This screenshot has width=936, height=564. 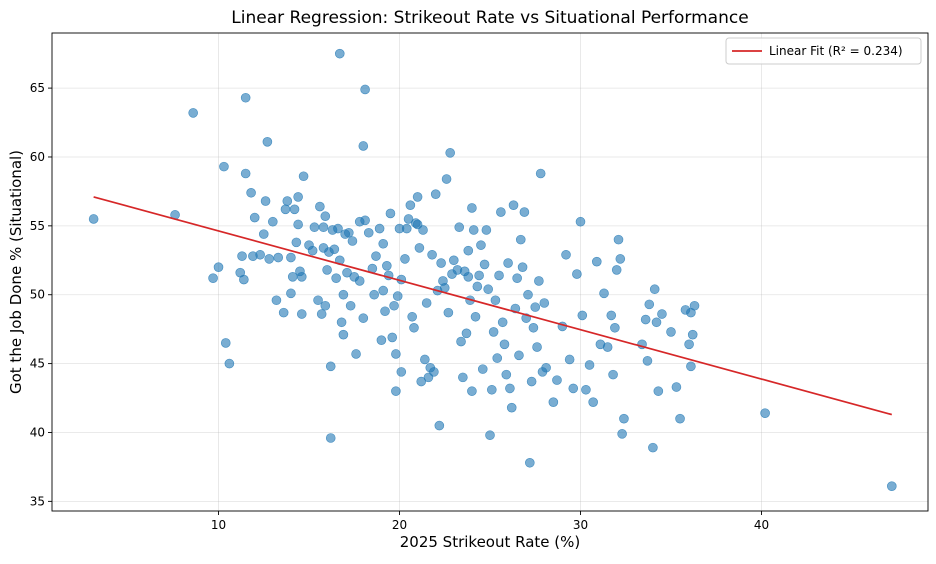 I want to click on y-tick-label: 55, so click(x=37, y=226).